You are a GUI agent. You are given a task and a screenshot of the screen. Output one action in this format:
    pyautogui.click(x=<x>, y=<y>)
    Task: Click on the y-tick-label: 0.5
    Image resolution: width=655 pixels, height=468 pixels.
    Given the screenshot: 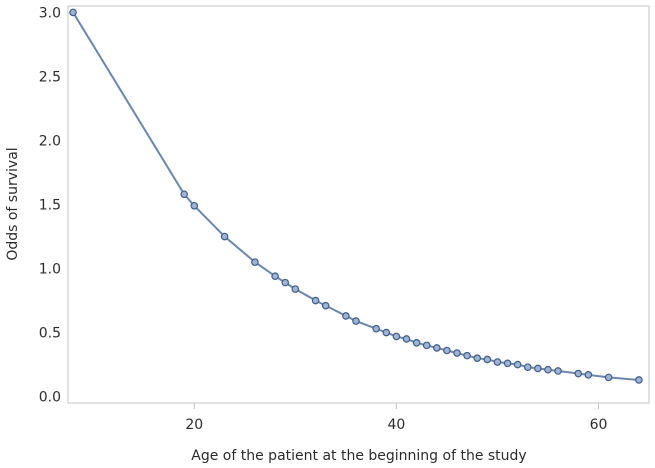 What is the action you would take?
    pyautogui.click(x=50, y=334)
    